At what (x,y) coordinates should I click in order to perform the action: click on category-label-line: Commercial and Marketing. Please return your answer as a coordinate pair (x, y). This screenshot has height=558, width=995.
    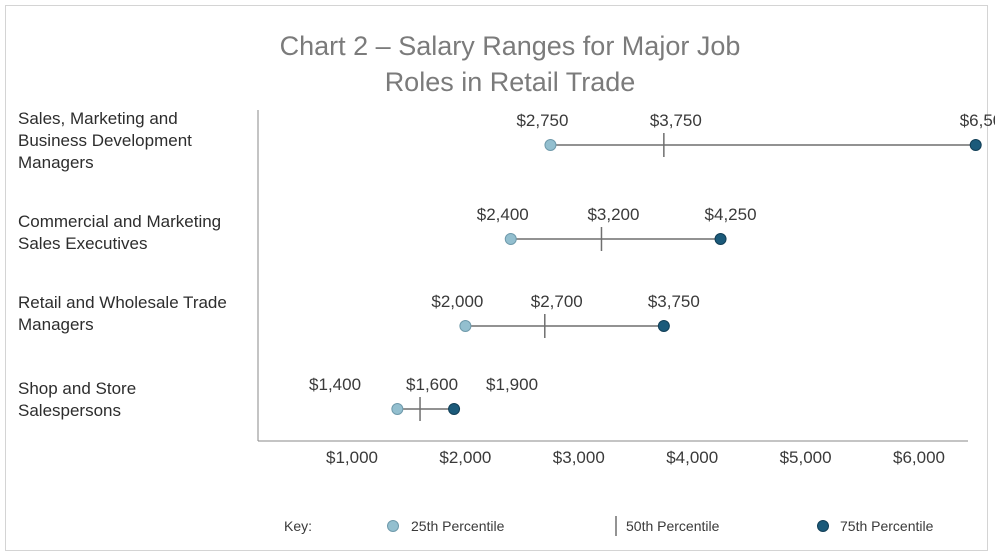
    Looking at the image, I should click on (120, 221).